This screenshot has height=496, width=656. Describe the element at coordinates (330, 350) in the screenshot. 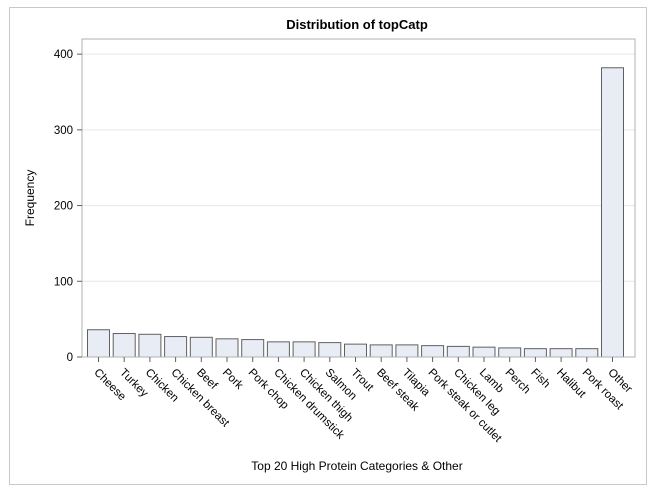

I see `bar-salmon` at that location.